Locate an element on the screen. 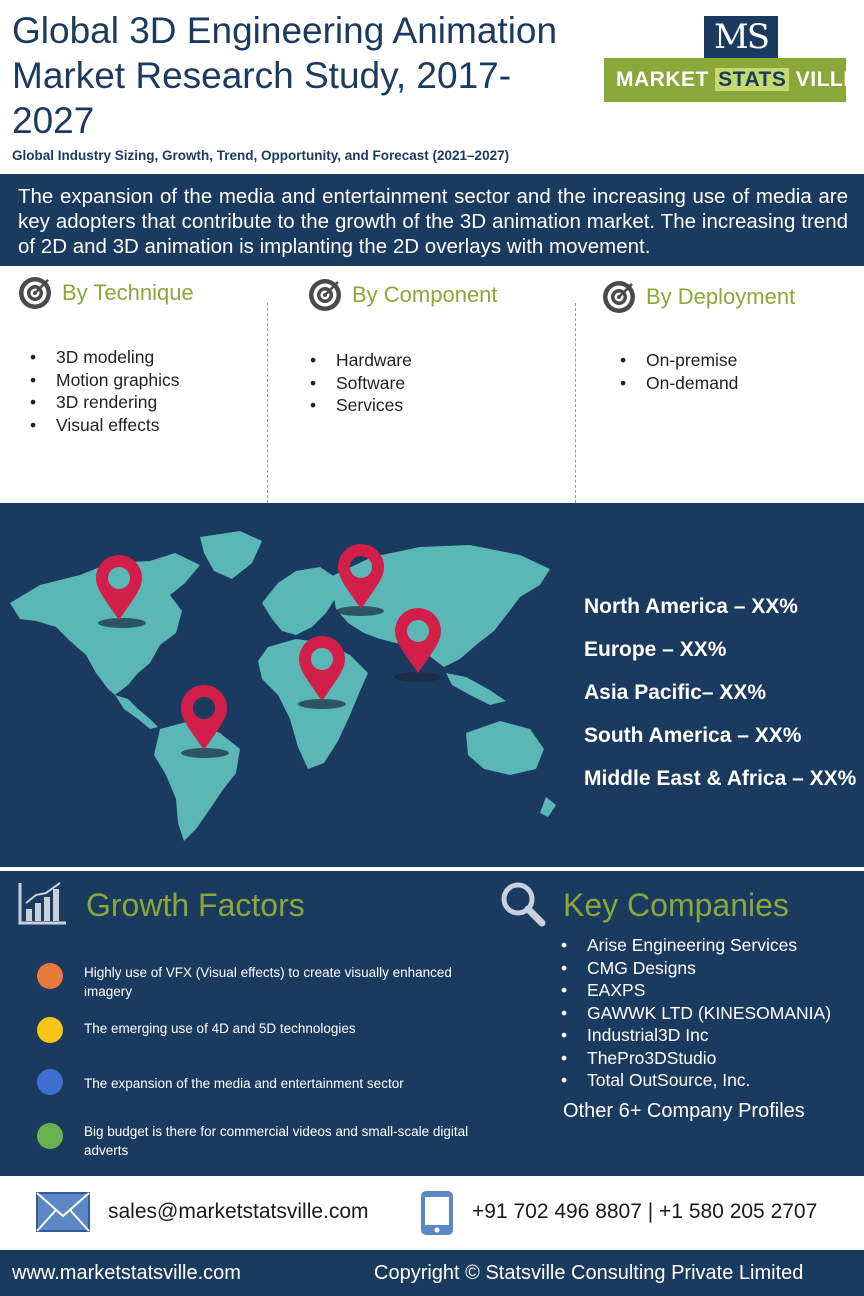 Image resolution: width=864 pixels, height=1296 pixels. region-label: North America – XX% is located at coordinates (691, 606).